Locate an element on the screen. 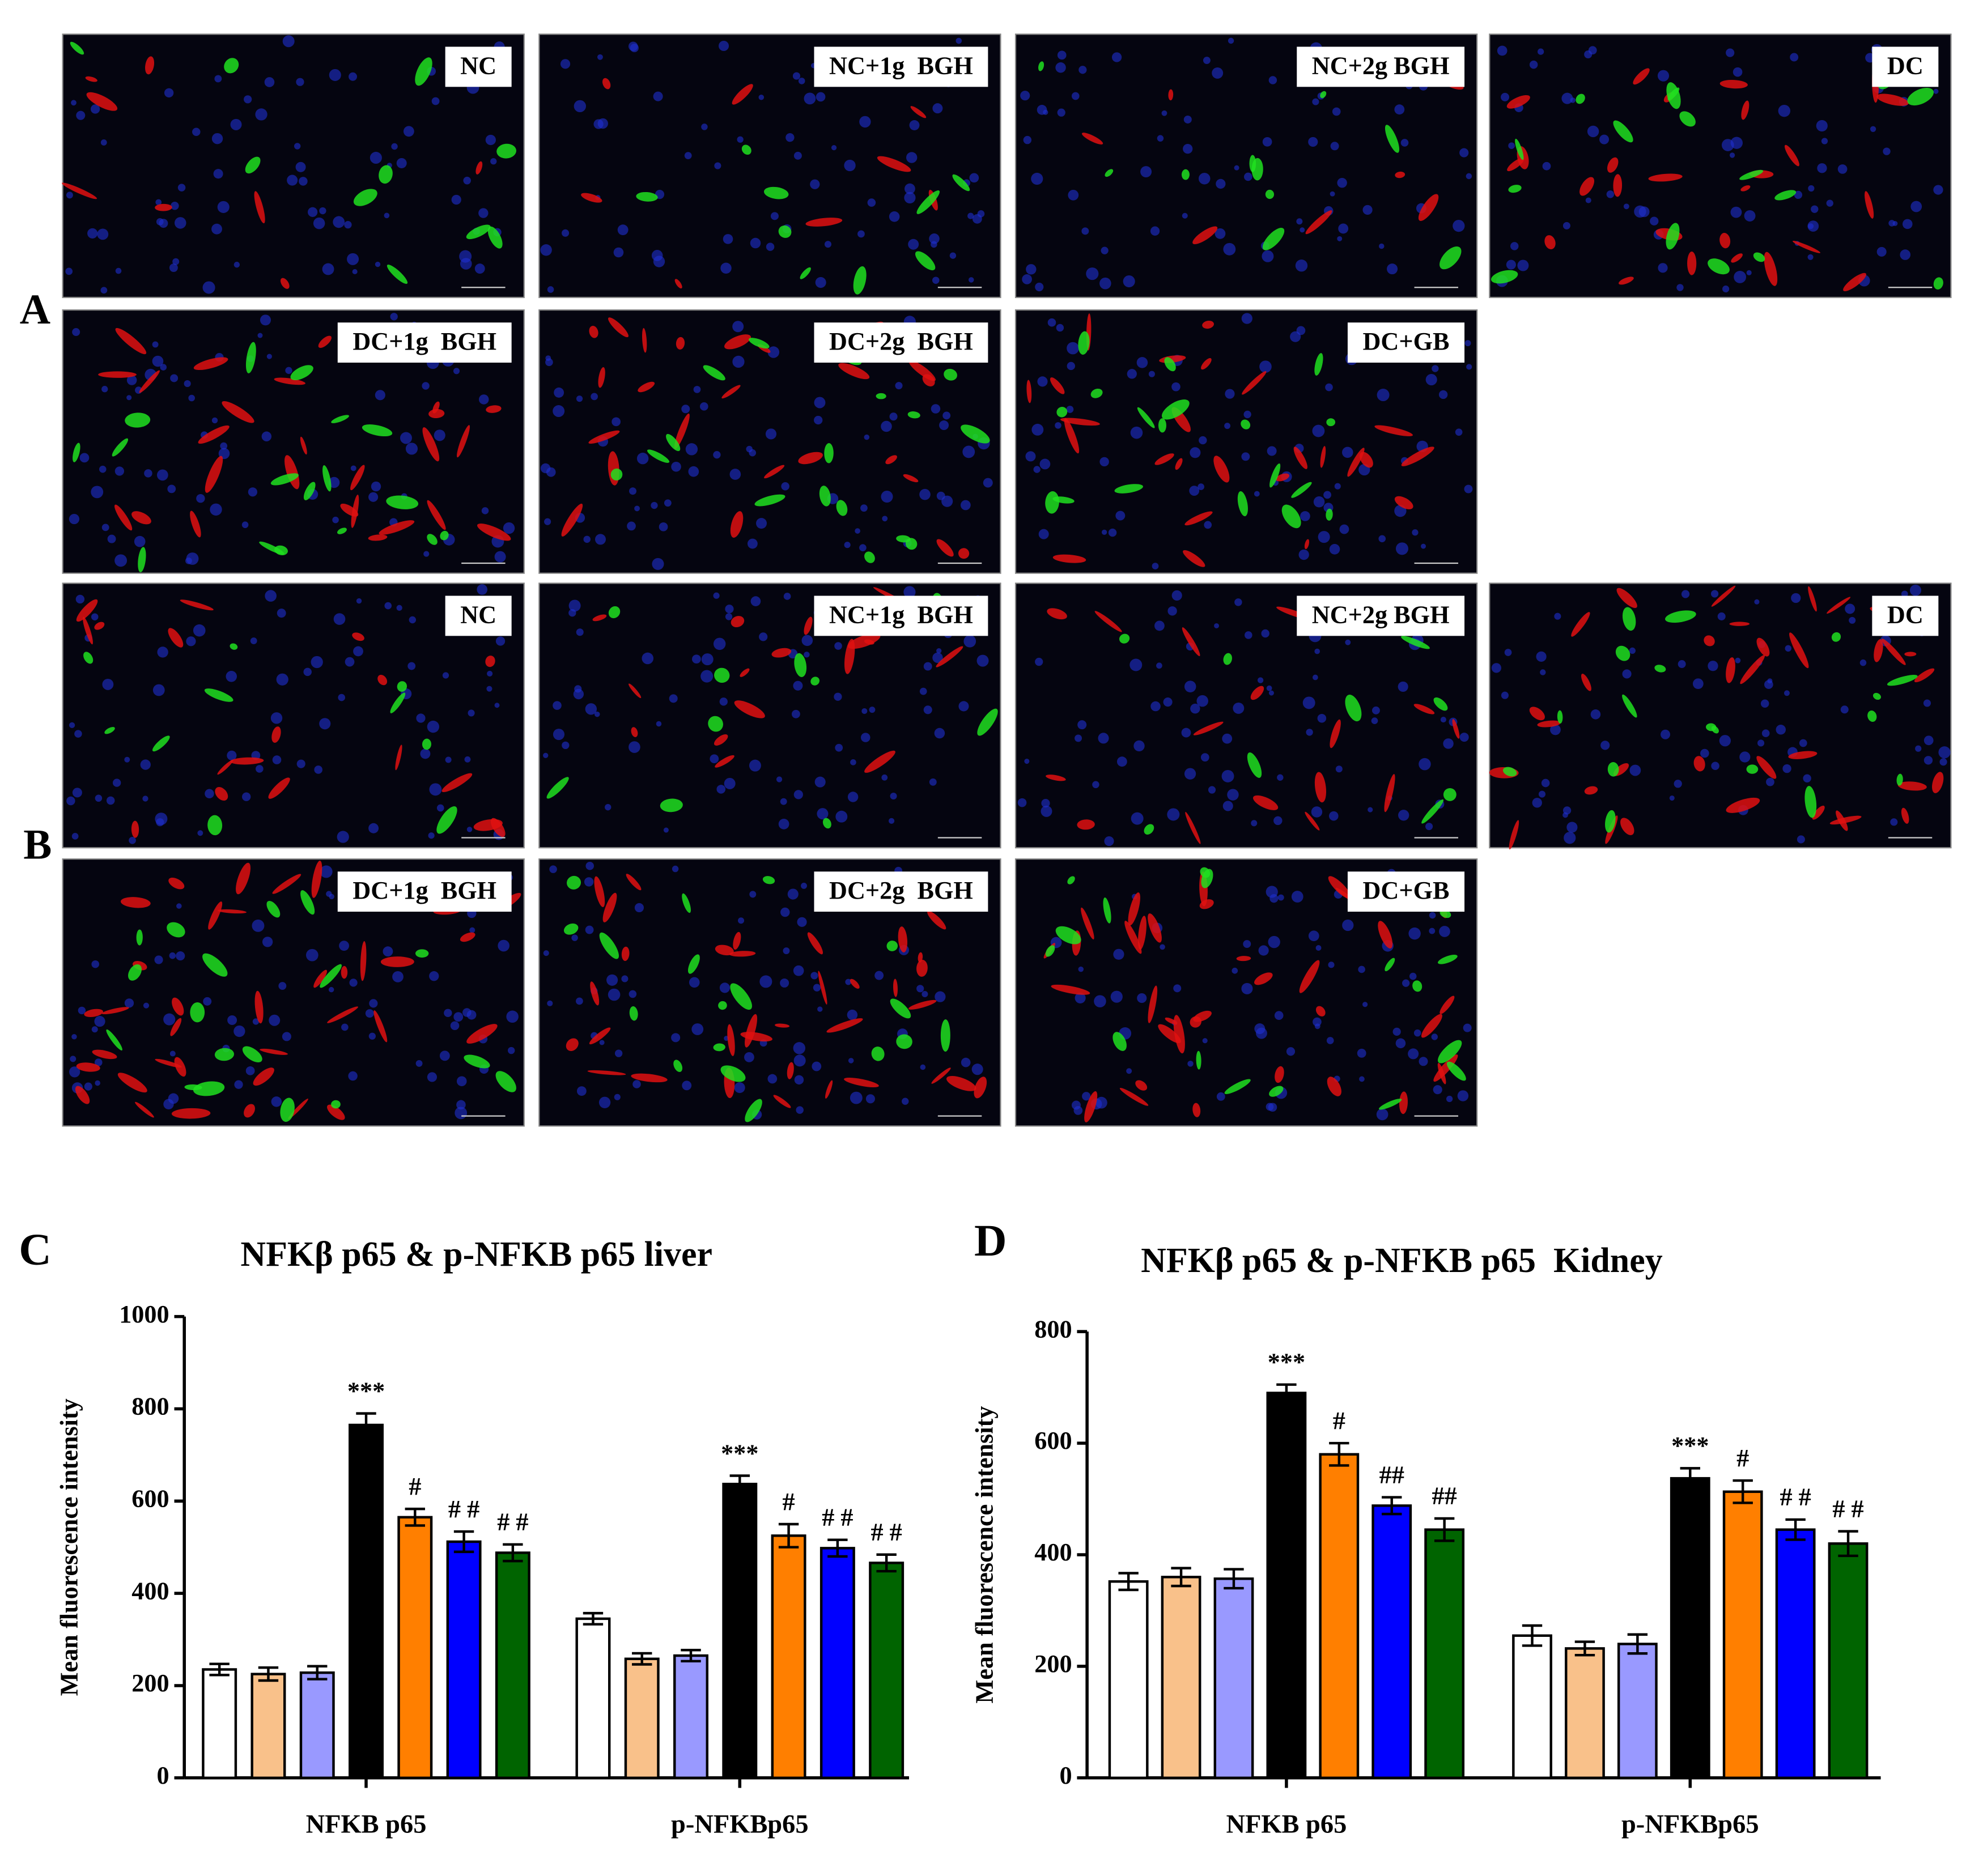  panel-letter: D is located at coordinates (991, 1241).